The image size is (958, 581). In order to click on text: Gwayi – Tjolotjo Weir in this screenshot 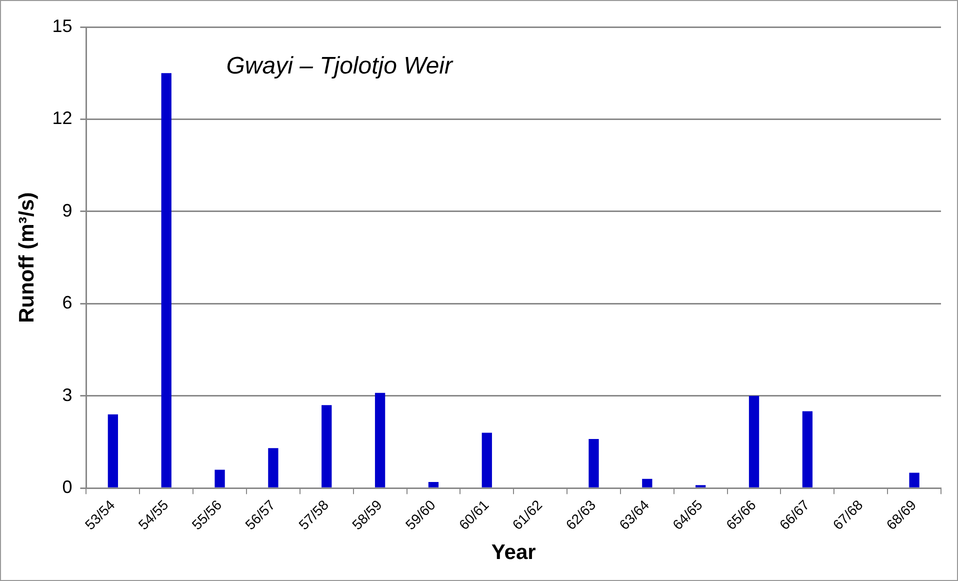, I will do `click(340, 66)`.